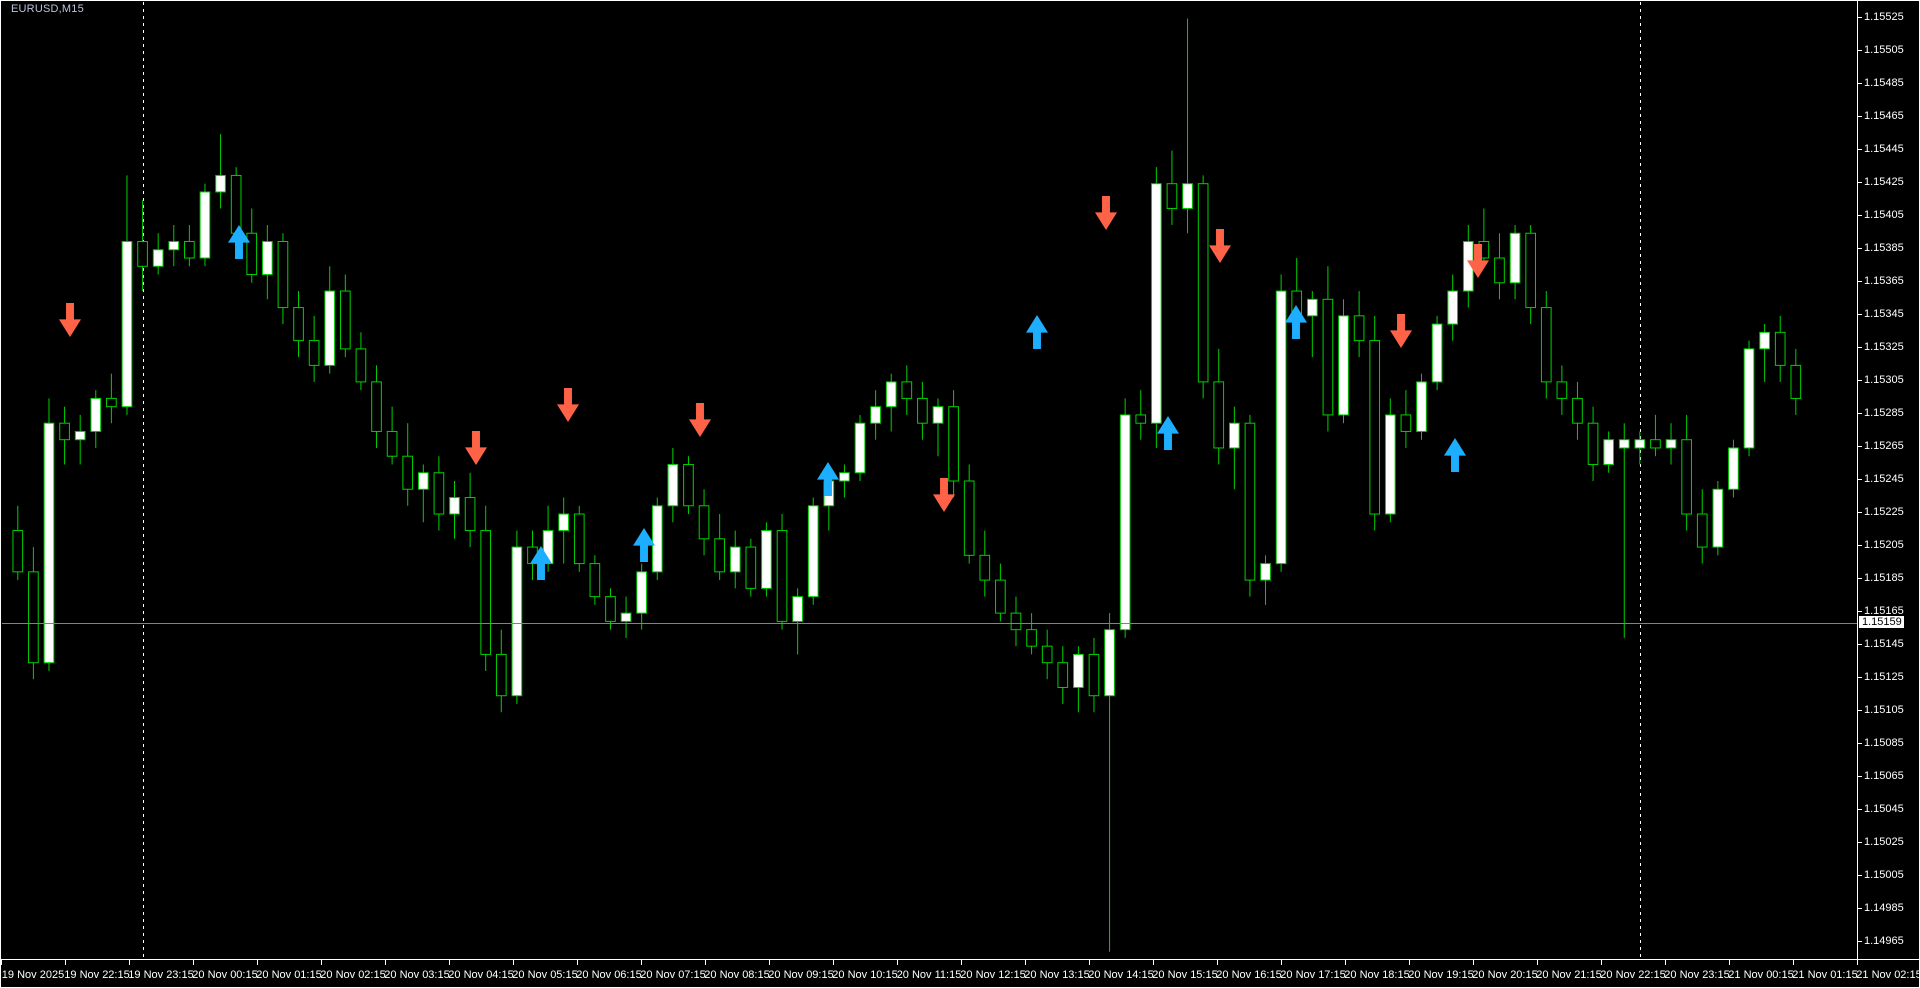  What do you see at coordinates (1881, 181) in the screenshot?
I see `price-axis-tick: 1.15425` at bounding box center [1881, 181].